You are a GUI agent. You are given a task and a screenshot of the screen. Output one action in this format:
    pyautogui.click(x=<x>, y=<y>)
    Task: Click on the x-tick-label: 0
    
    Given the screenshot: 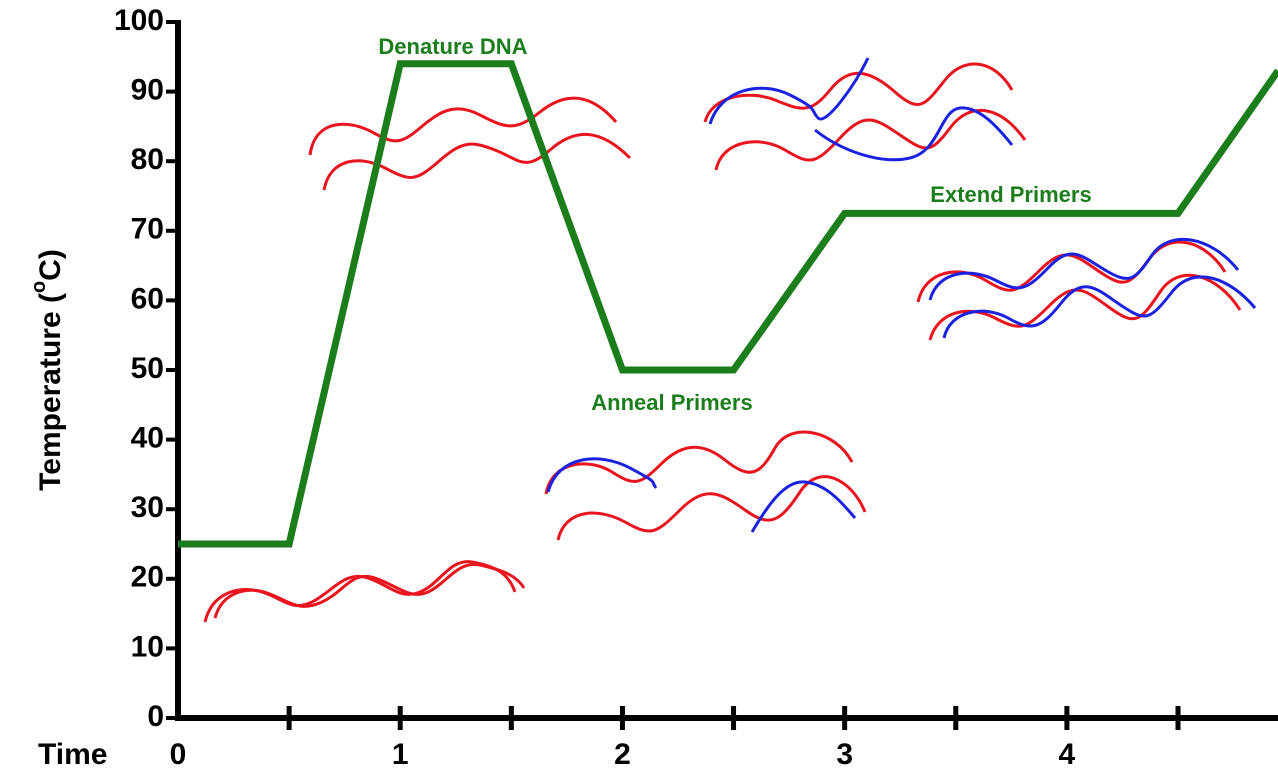 What is the action you would take?
    pyautogui.click(x=178, y=754)
    